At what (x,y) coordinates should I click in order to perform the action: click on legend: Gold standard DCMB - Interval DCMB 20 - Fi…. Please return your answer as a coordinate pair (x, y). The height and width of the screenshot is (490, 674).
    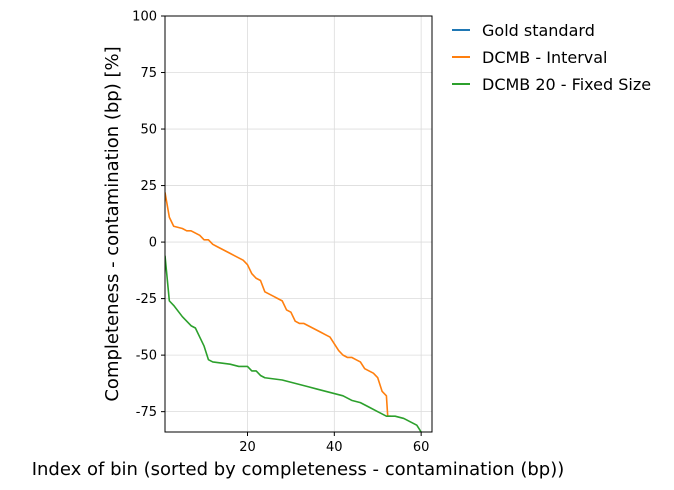
    Looking at the image, I should click on (551, 57).